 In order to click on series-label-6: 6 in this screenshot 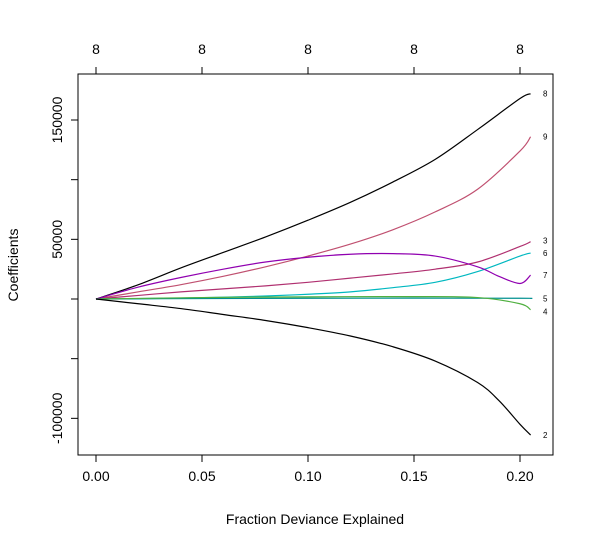, I will do `click(545, 253)`.